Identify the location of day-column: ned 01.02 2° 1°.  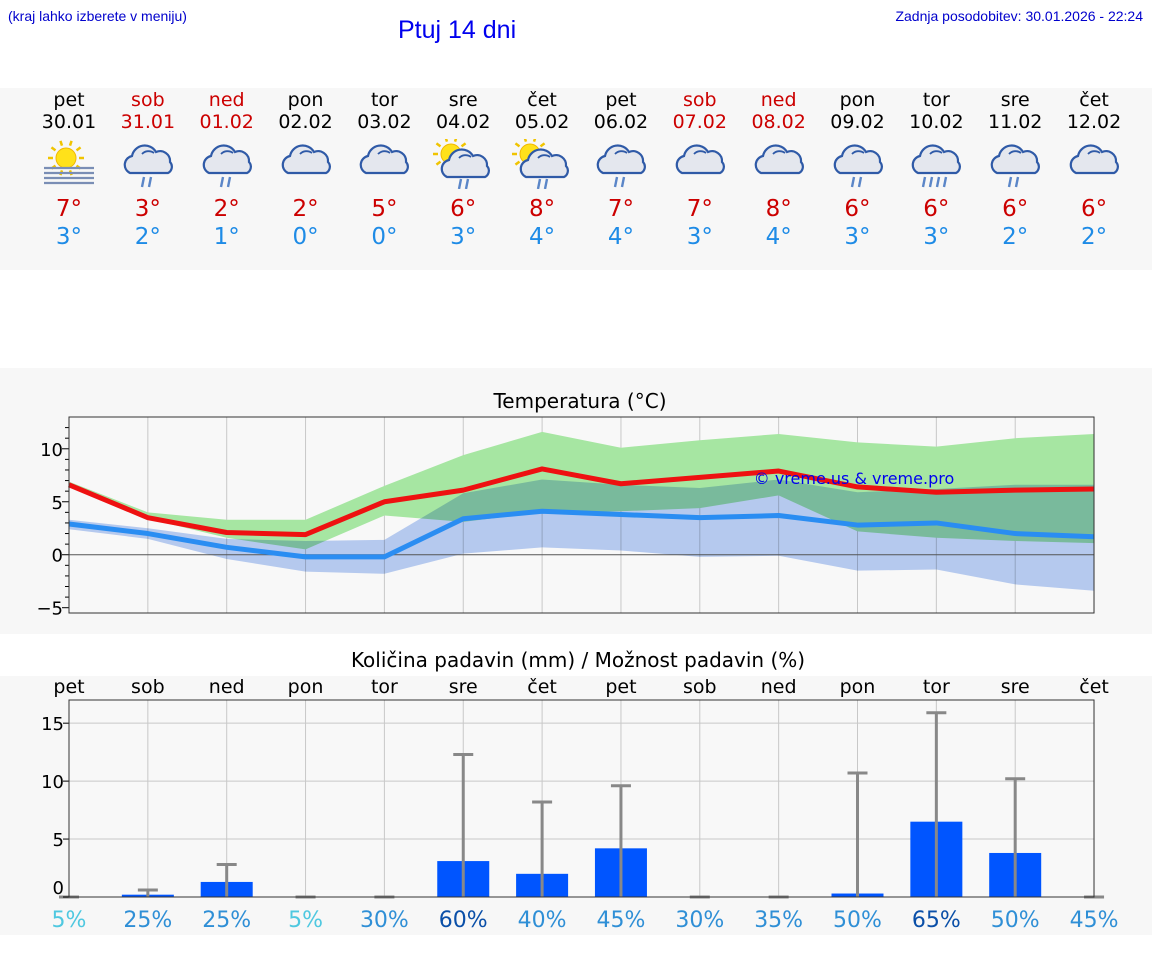
(227, 169).